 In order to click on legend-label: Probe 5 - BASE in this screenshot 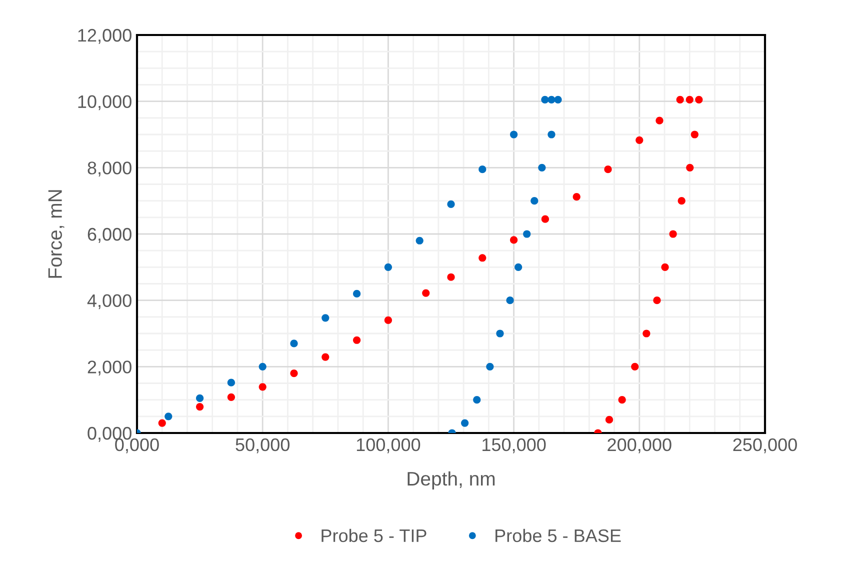, I will do `click(558, 535)`.